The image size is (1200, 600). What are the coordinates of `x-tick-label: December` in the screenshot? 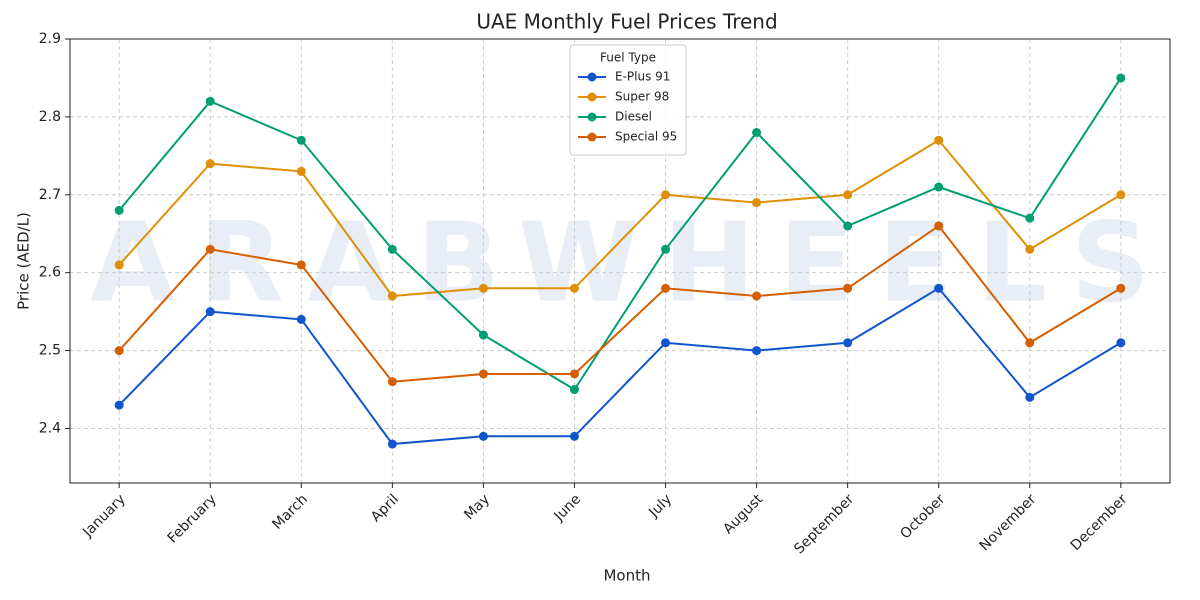 It's located at (1099, 522).